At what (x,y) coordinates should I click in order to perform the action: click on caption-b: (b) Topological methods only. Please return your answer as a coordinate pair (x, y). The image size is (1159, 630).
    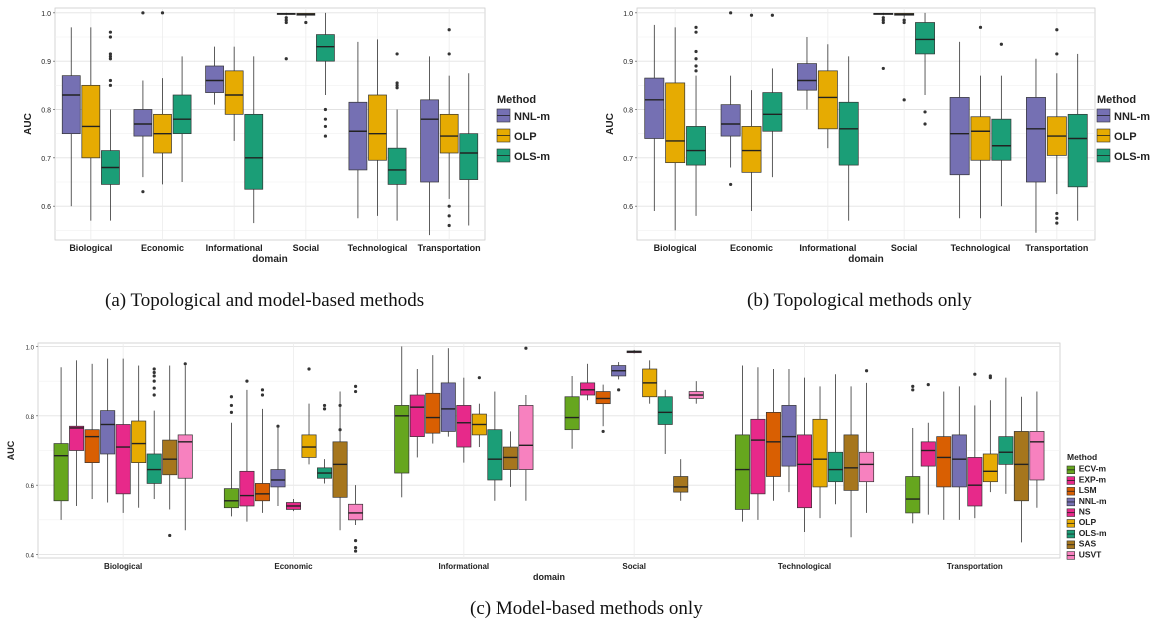
    Looking at the image, I should click on (859, 300).